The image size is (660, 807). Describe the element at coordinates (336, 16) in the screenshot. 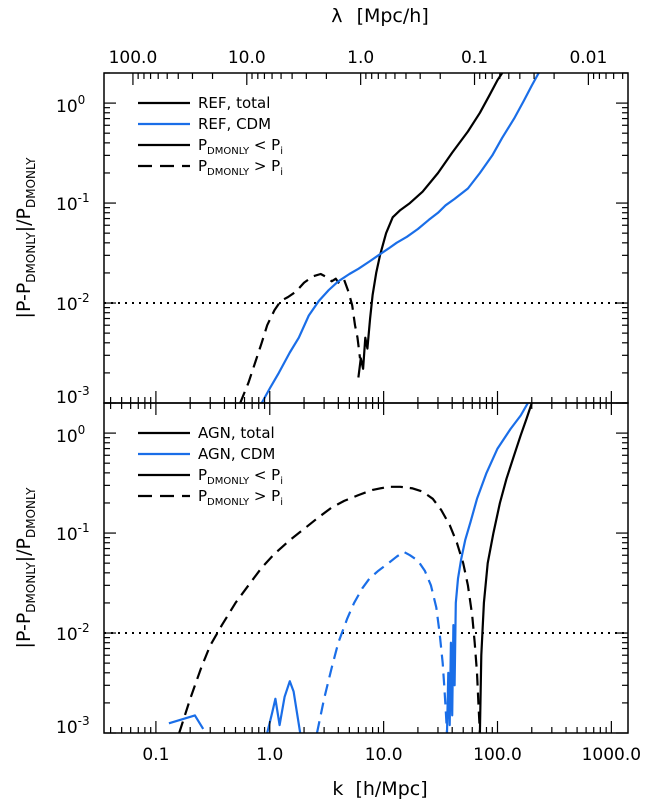

I see `top-axis-symbol: λ` at that location.